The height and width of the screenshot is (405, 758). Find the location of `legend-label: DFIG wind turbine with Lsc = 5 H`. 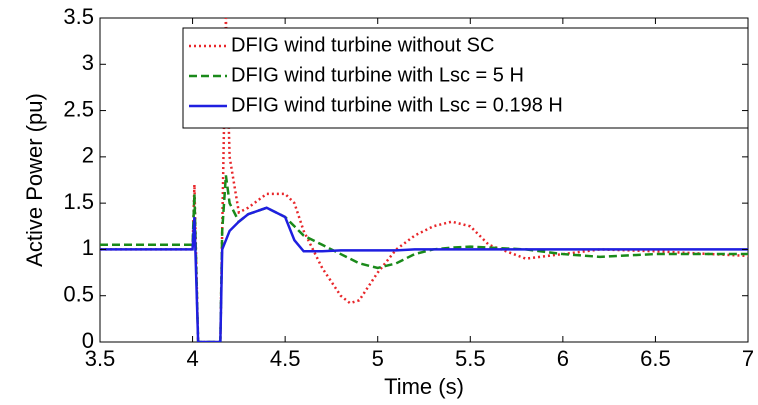

legend-label: DFIG wind turbine with Lsc = 5 H is located at coordinates (377, 75).